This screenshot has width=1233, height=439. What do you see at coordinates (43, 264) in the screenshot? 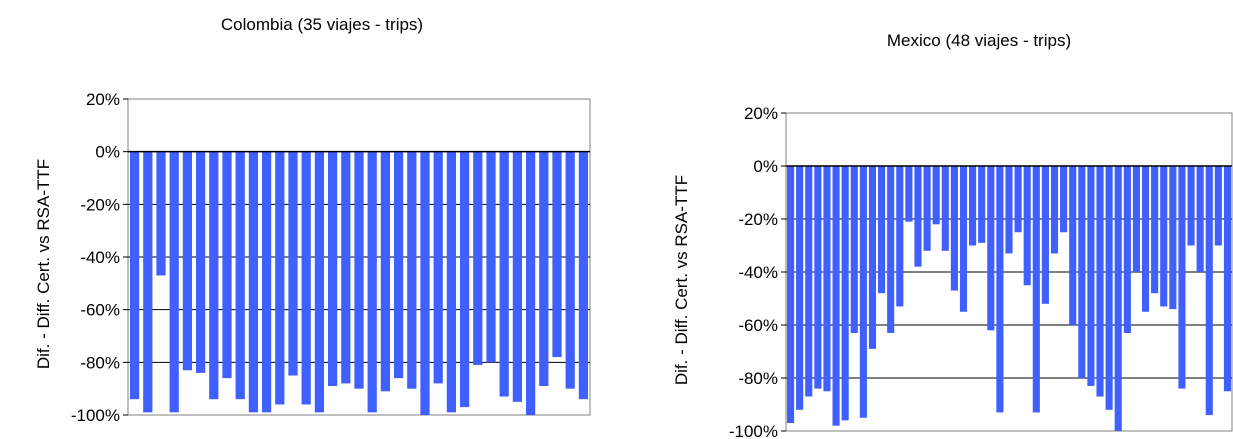
I see `y-axis-label: Dif. - Diff. Cert. vs RSA-TTF` at bounding box center [43, 264].